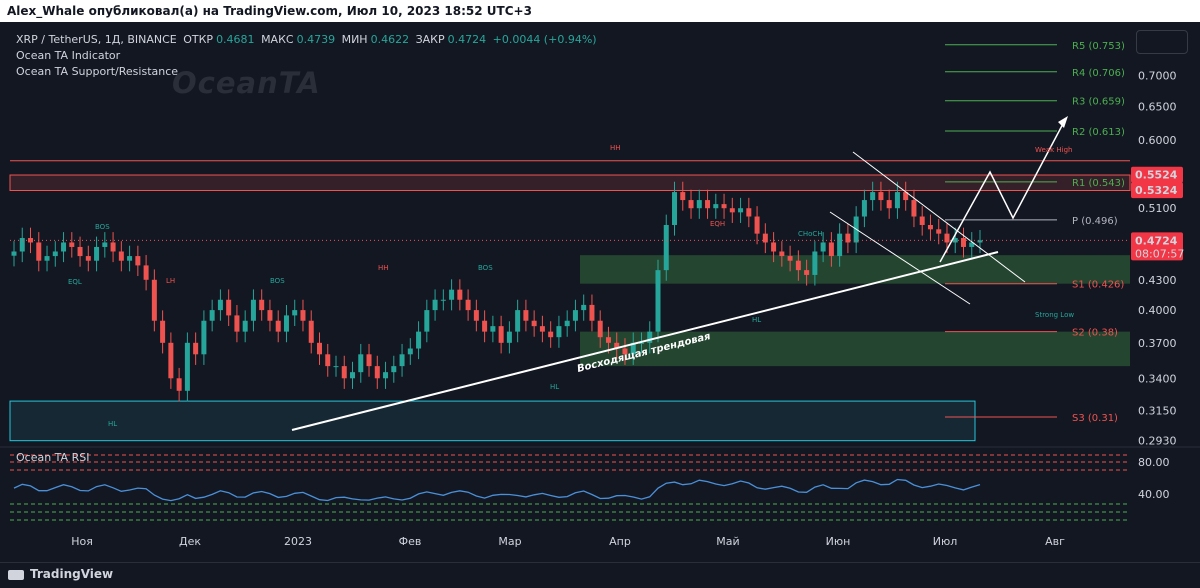 This screenshot has height=588, width=1200. Describe the element at coordinates (1098, 183) in the screenshot. I see `pivot-label: R1 (0.543)` at that location.